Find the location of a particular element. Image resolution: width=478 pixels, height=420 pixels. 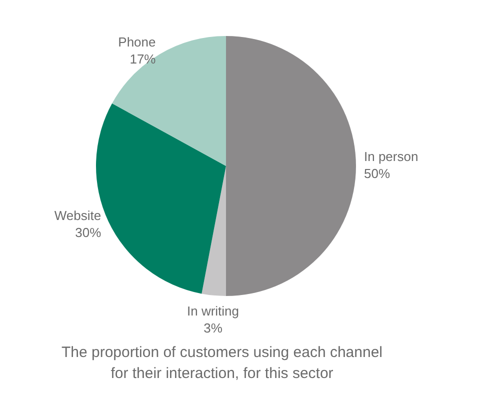

slice-label: In writing is located at coordinates (213, 310).